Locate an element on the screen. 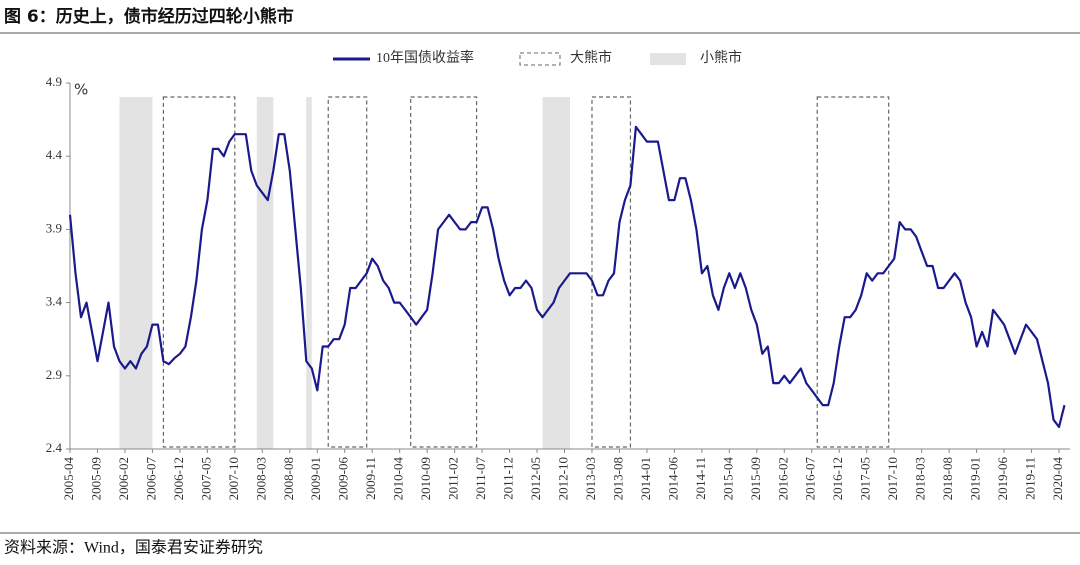  x-tick-label: 2008-08 is located at coordinates (288, 478).